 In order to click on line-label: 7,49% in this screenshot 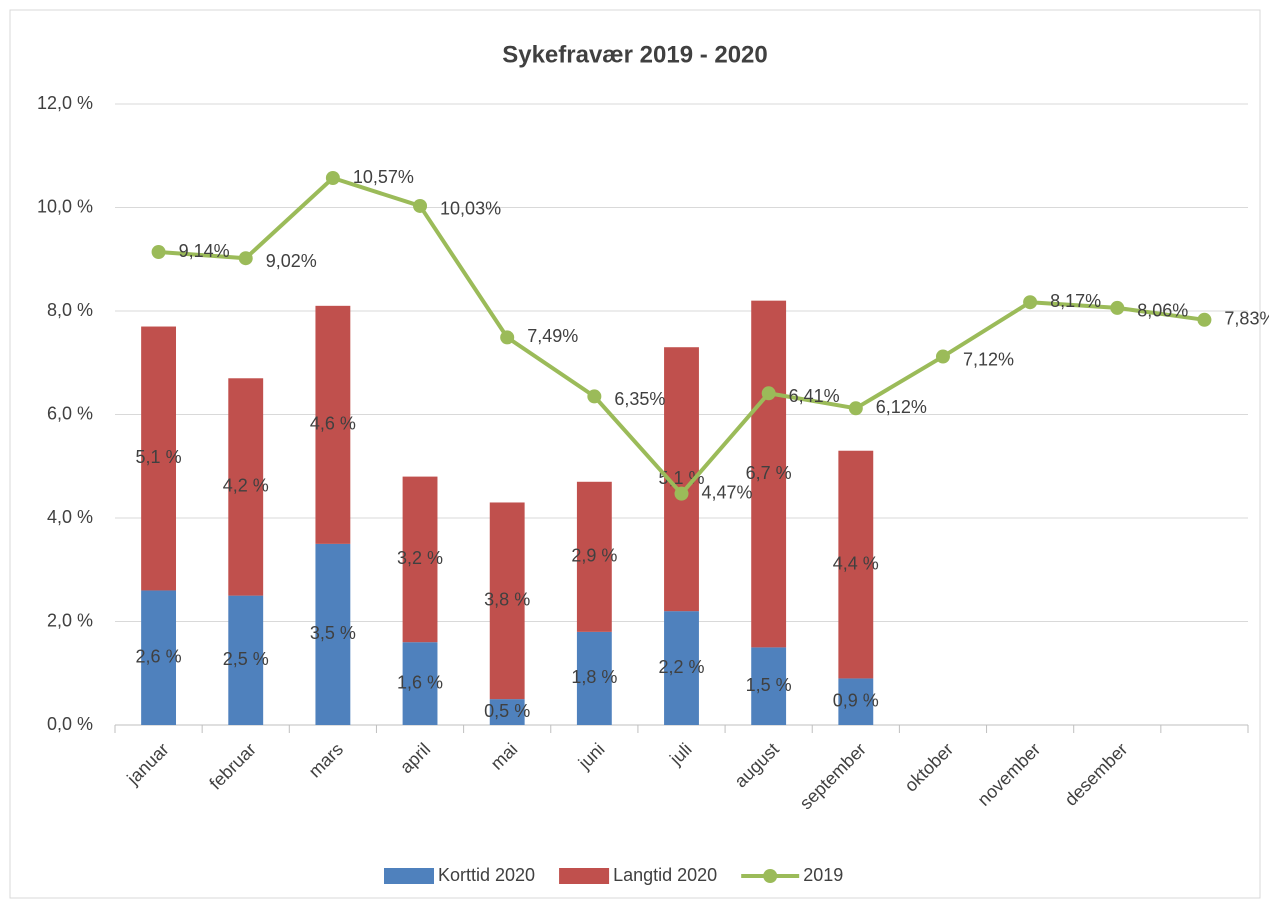, I will do `click(552, 336)`.